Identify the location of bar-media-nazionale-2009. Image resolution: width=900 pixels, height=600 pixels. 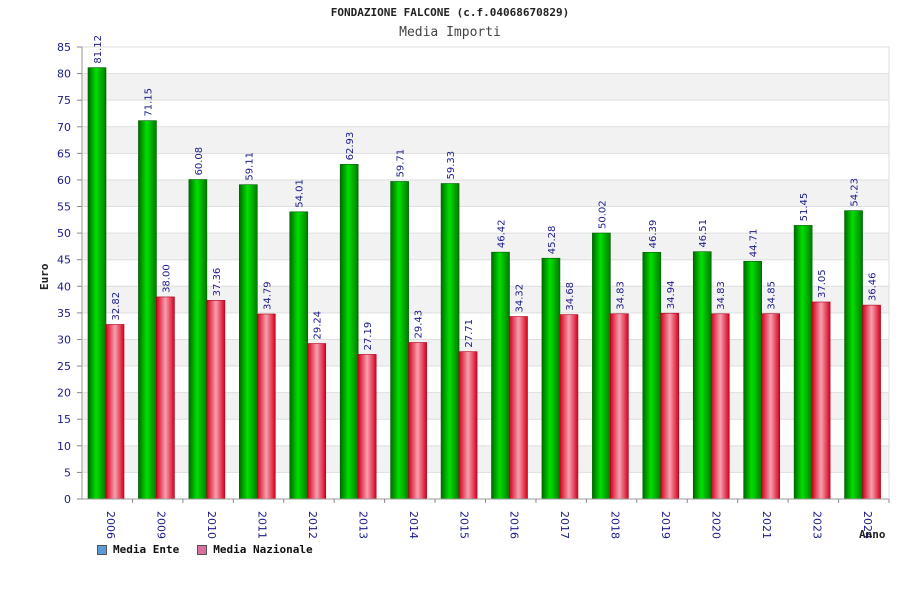
(165, 398).